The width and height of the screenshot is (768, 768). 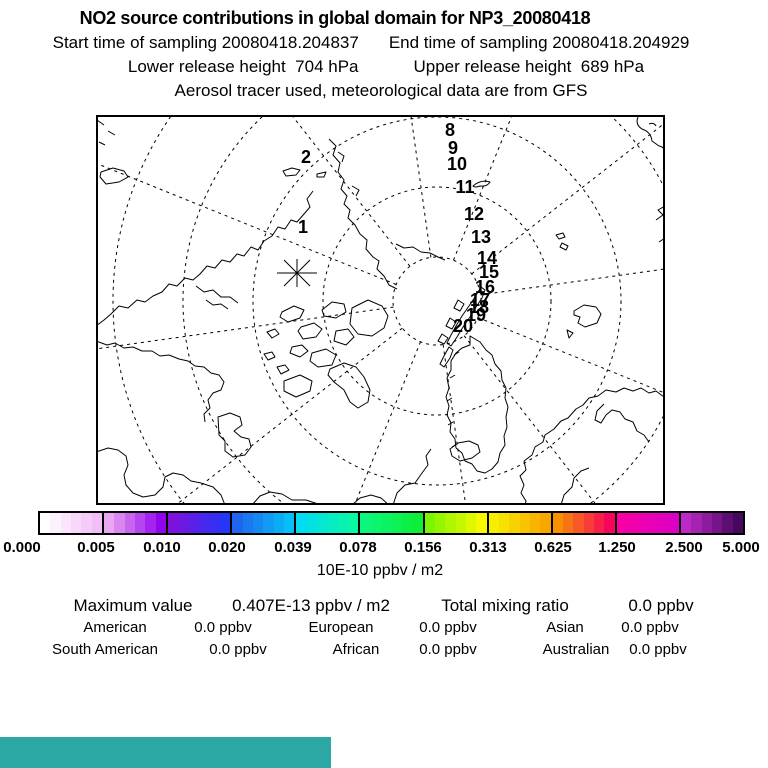 I want to click on trajectory-hour-label: 14, so click(x=487, y=258).